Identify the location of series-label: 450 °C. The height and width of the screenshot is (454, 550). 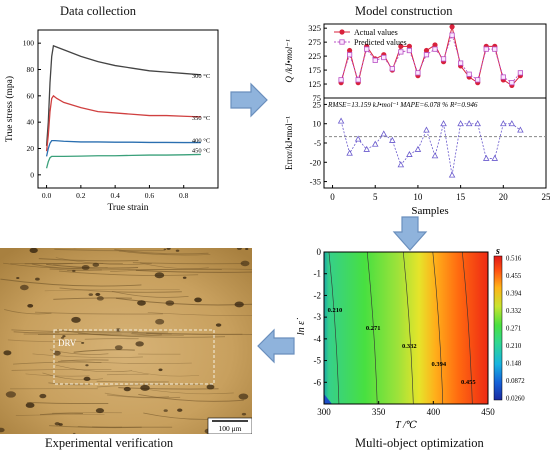
(201, 150).